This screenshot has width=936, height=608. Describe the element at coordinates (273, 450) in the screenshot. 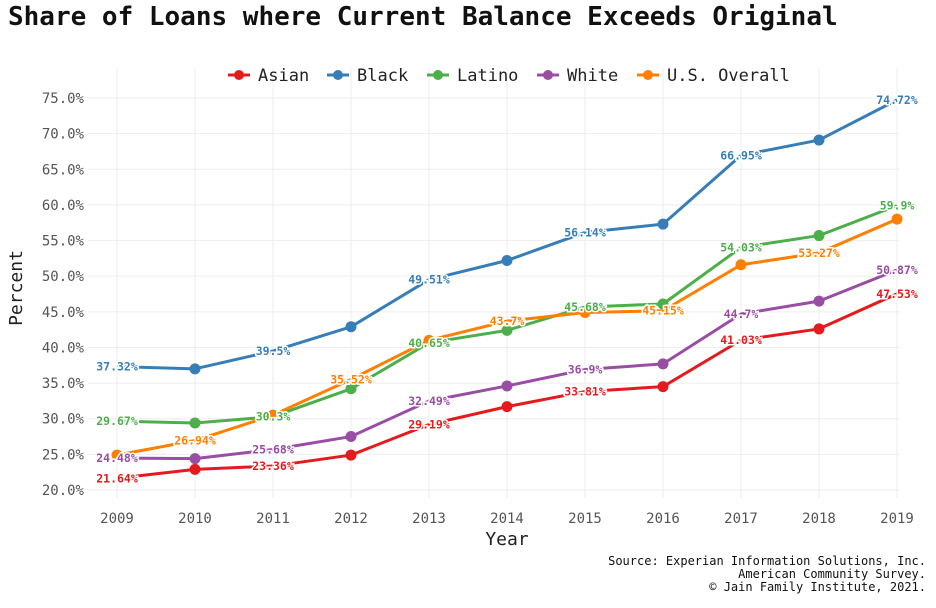

I see `data-label: 25.68%` at that location.